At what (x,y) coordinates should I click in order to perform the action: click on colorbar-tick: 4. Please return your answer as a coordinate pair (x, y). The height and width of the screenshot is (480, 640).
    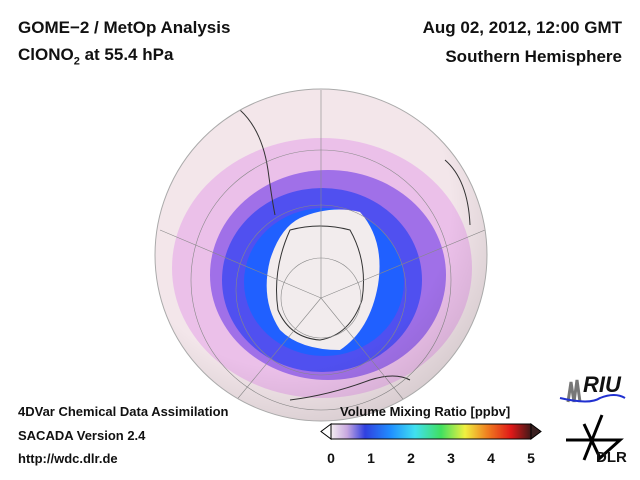
    Looking at the image, I should click on (491, 458).